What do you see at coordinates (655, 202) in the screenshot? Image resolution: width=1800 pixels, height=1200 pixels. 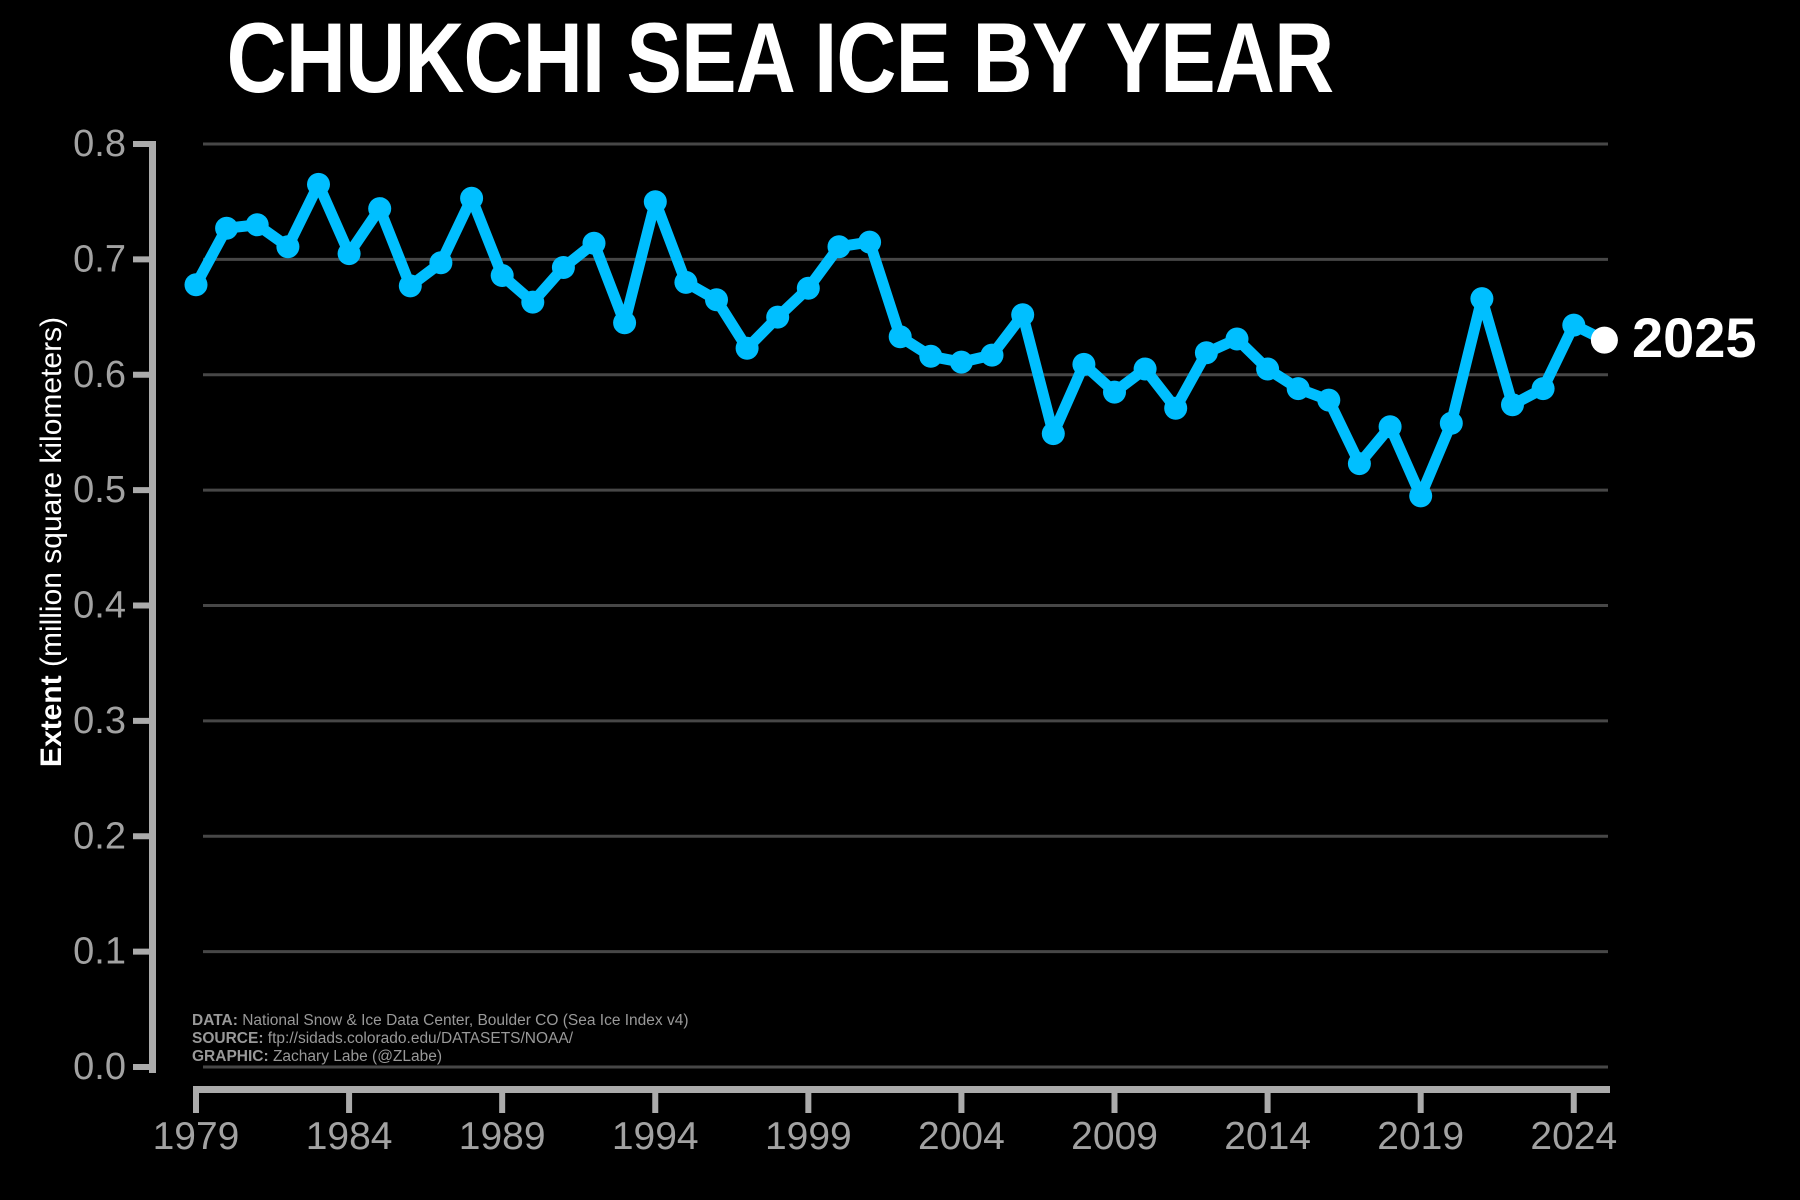 I see `data-point-1994` at bounding box center [655, 202].